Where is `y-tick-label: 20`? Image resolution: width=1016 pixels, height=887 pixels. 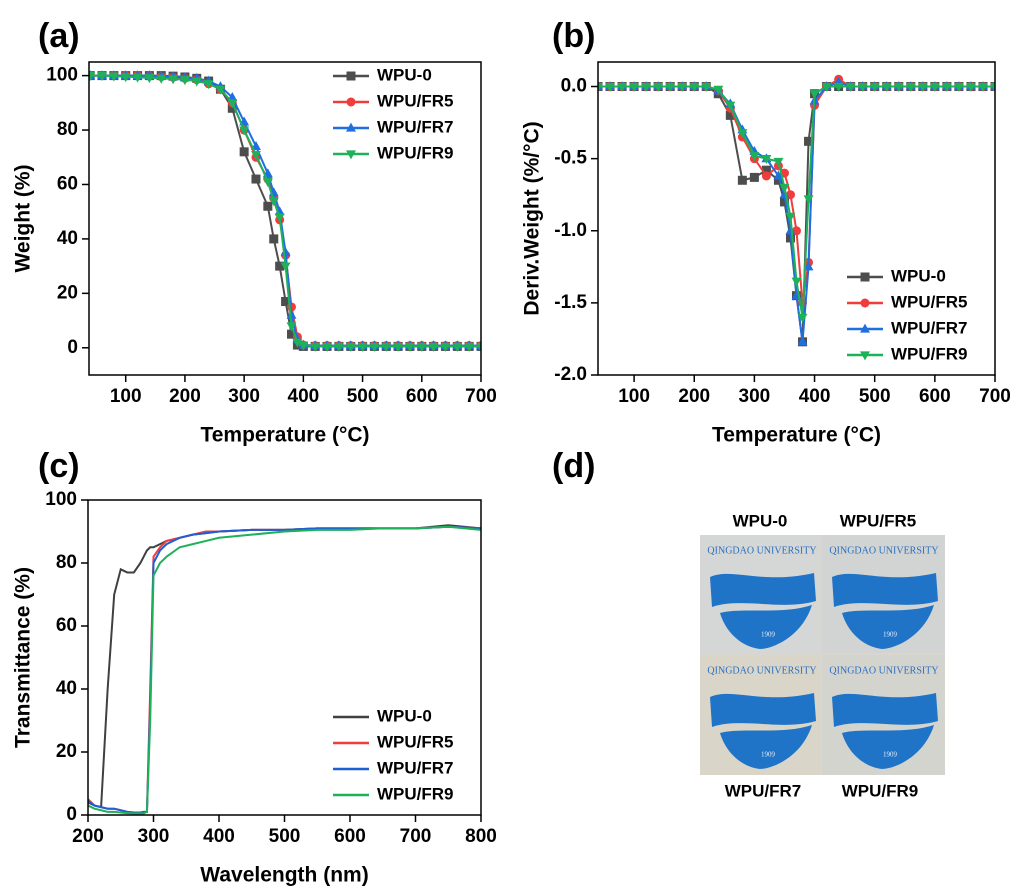 y-tick-label: 20 is located at coordinates (66, 751).